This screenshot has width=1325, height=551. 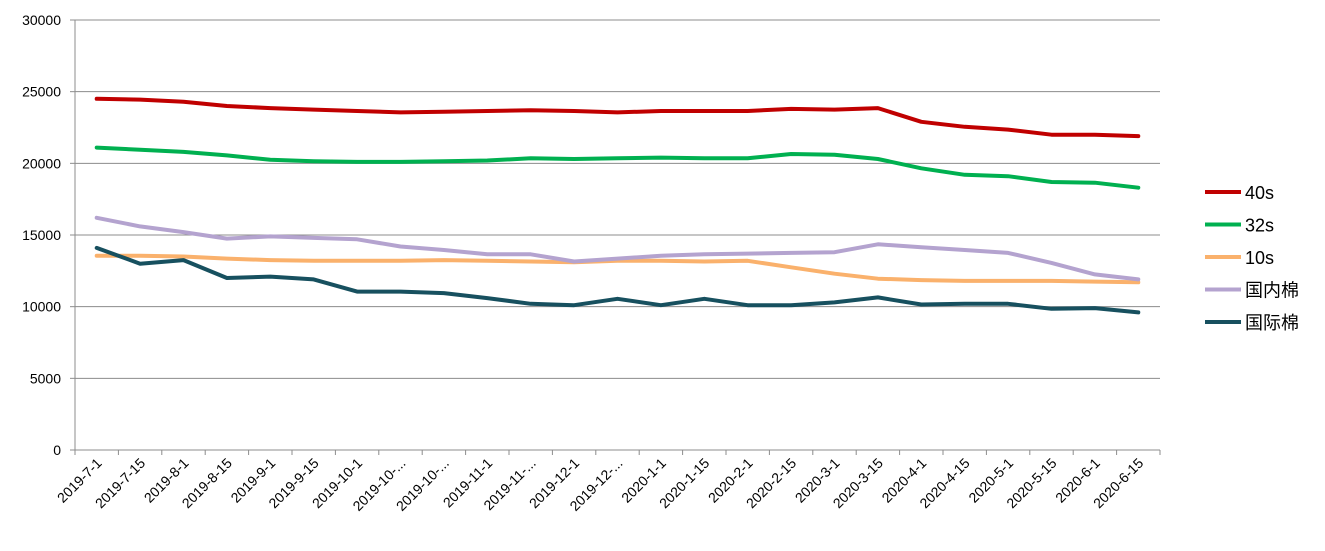 I want to click on legend-label: 10s, so click(x=1259, y=258).